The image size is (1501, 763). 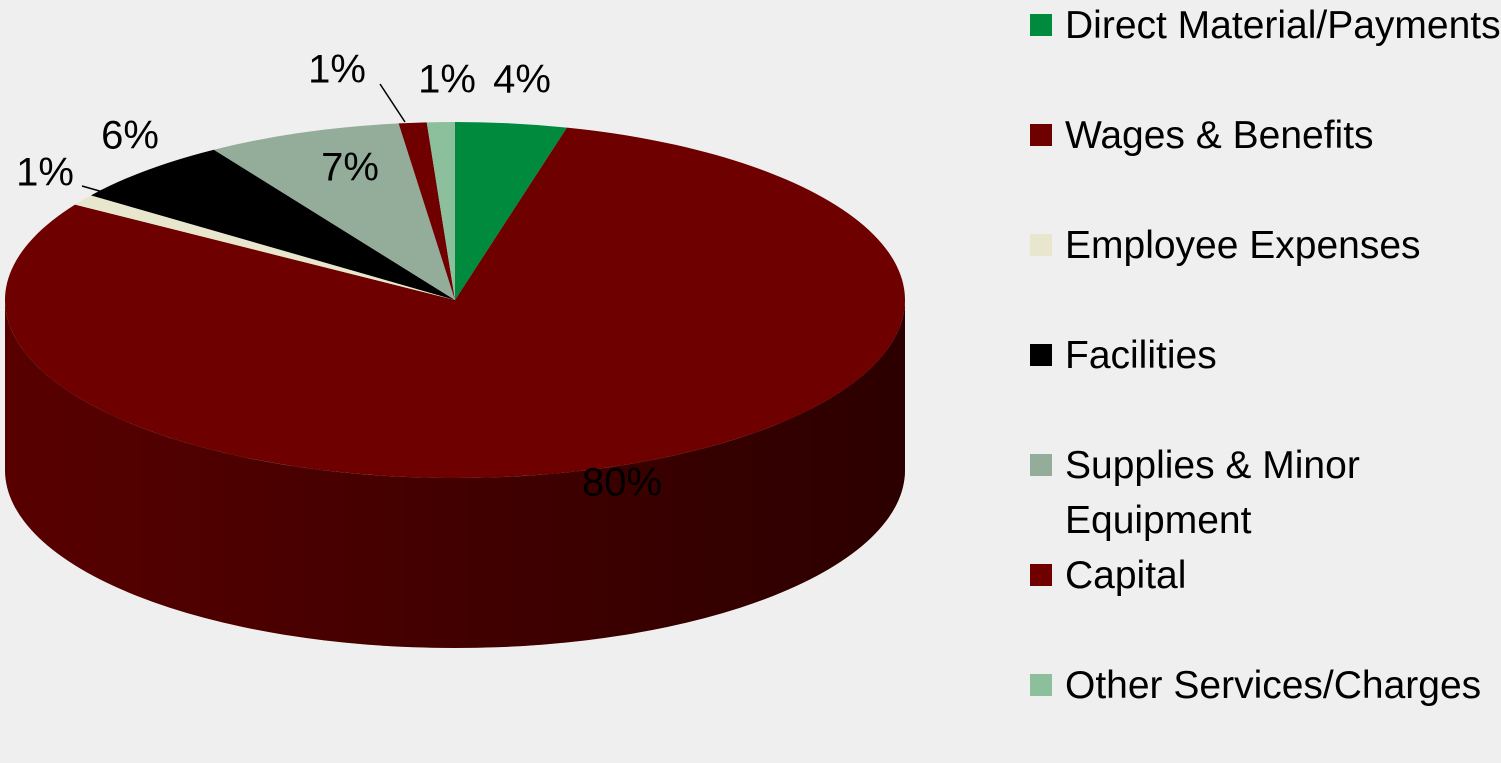 I want to click on data-label: 6%, so click(x=130, y=136).